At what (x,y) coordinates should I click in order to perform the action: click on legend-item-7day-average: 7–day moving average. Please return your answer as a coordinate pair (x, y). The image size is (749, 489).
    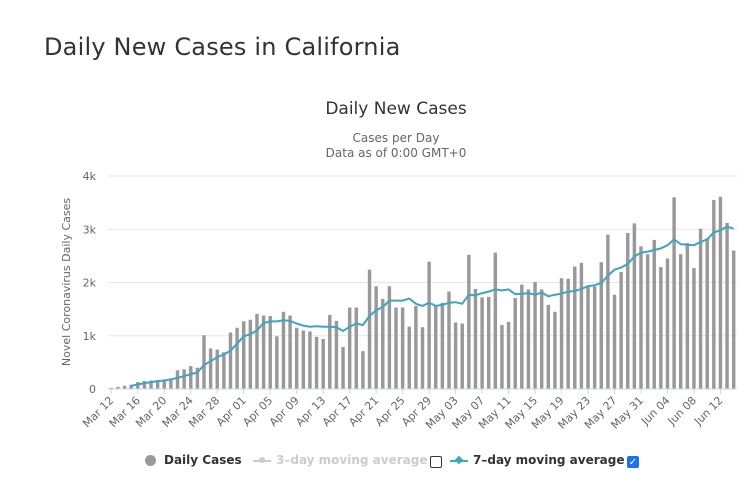
    Looking at the image, I should click on (537, 460).